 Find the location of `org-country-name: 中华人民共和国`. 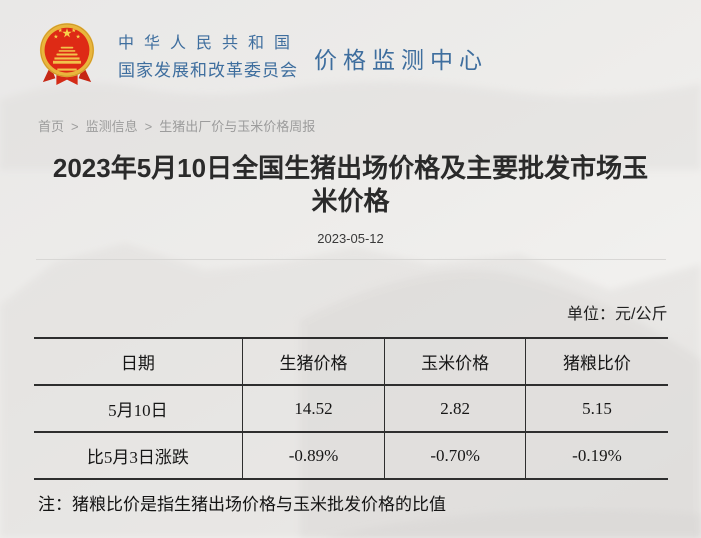

org-country-name: 中华人民共和国 is located at coordinates (209, 43).